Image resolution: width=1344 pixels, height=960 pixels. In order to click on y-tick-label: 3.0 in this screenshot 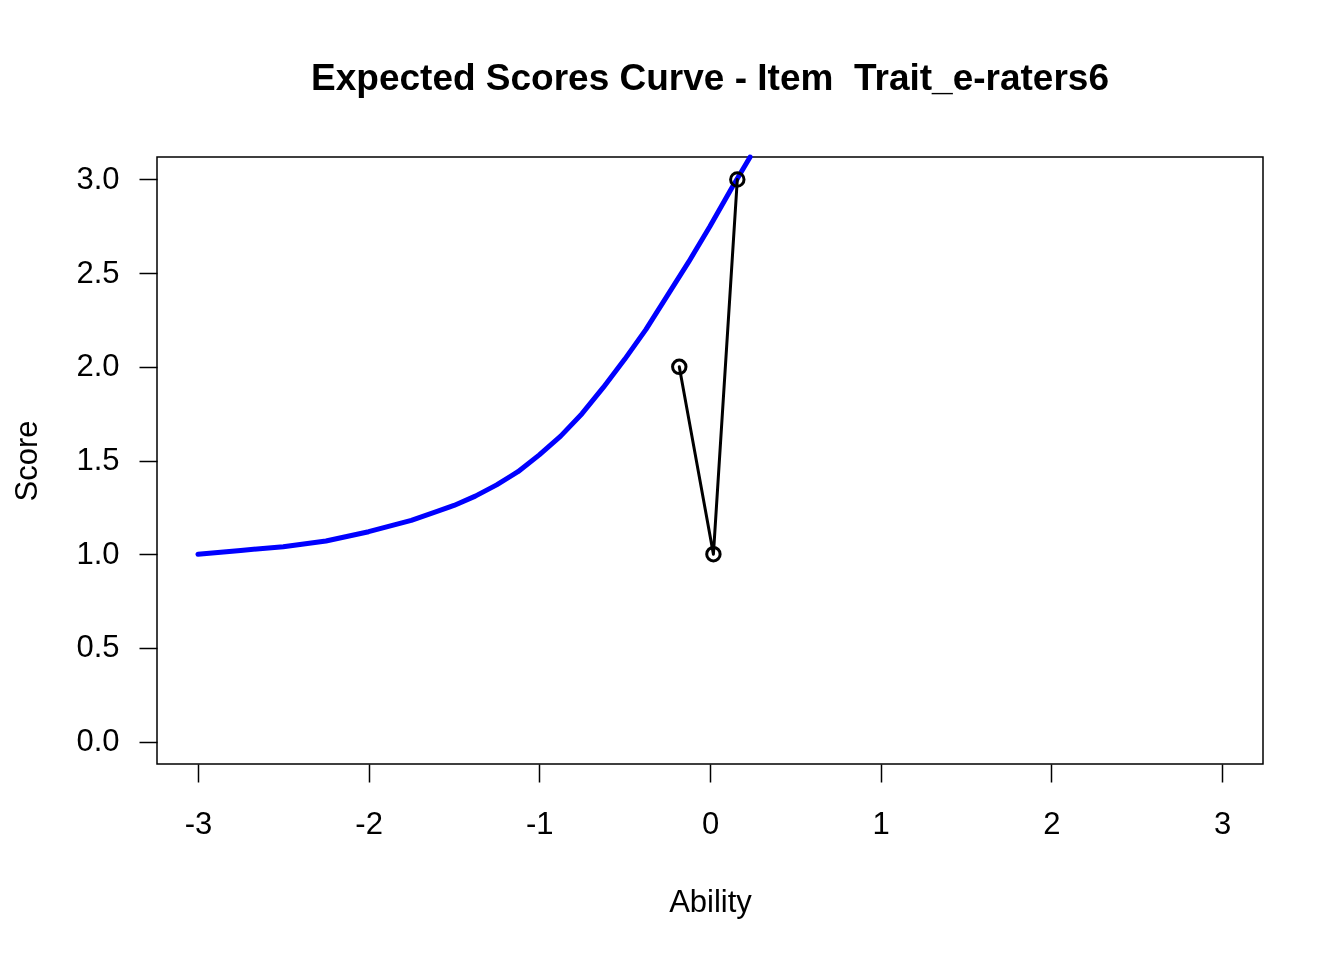, I will do `click(98, 178)`.